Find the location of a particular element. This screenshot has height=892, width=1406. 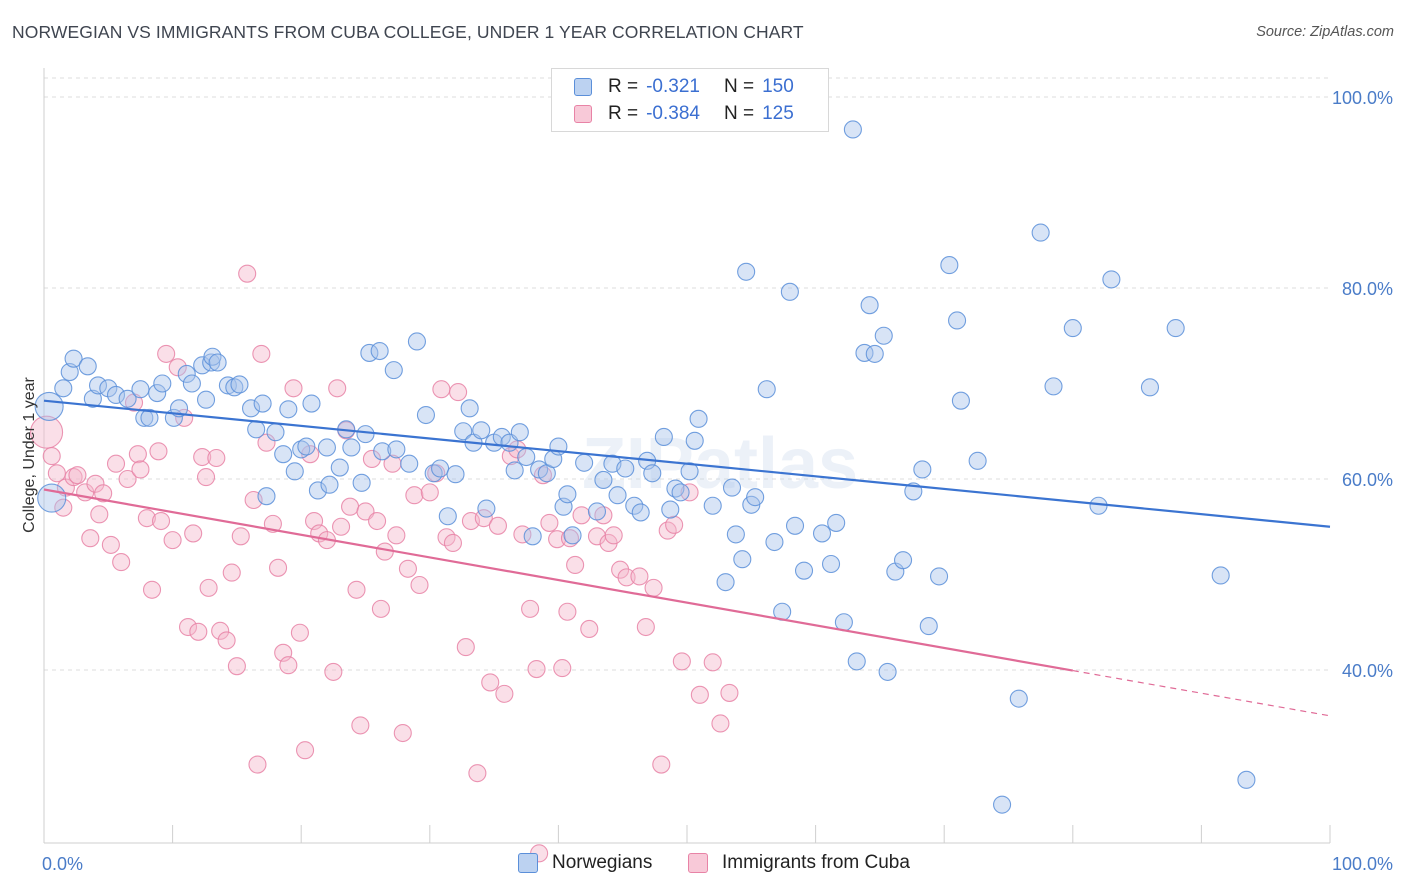

correlation-legend: R = -0.321 N = 150 R = -0.384 N = 125 is located at coordinates (690, 100).